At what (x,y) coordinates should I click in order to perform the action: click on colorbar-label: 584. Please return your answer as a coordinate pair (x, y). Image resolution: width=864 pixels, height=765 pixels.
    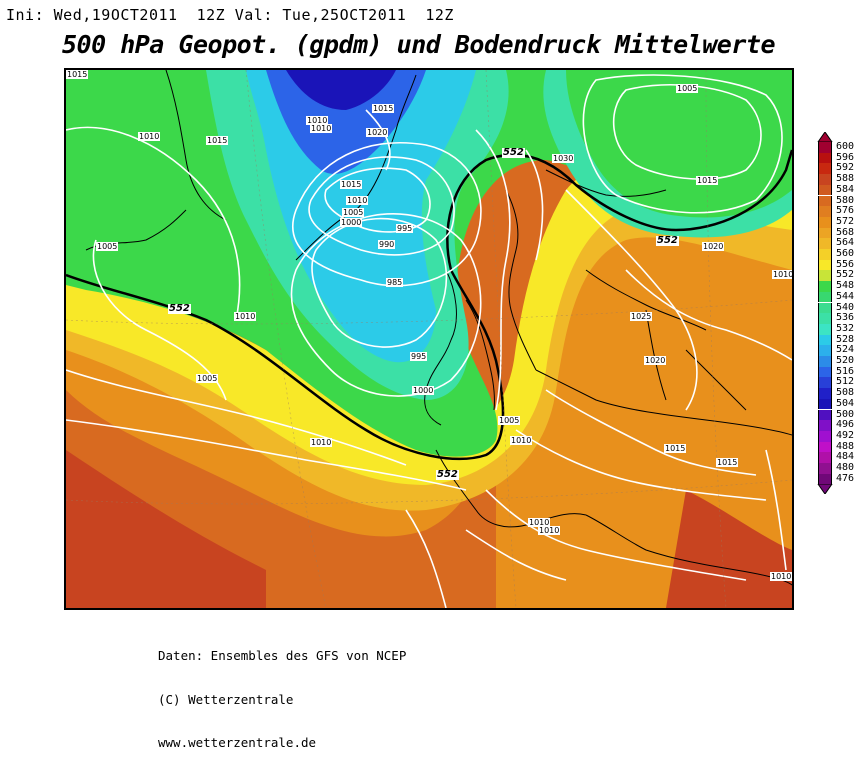
    Looking at the image, I should click on (845, 189).